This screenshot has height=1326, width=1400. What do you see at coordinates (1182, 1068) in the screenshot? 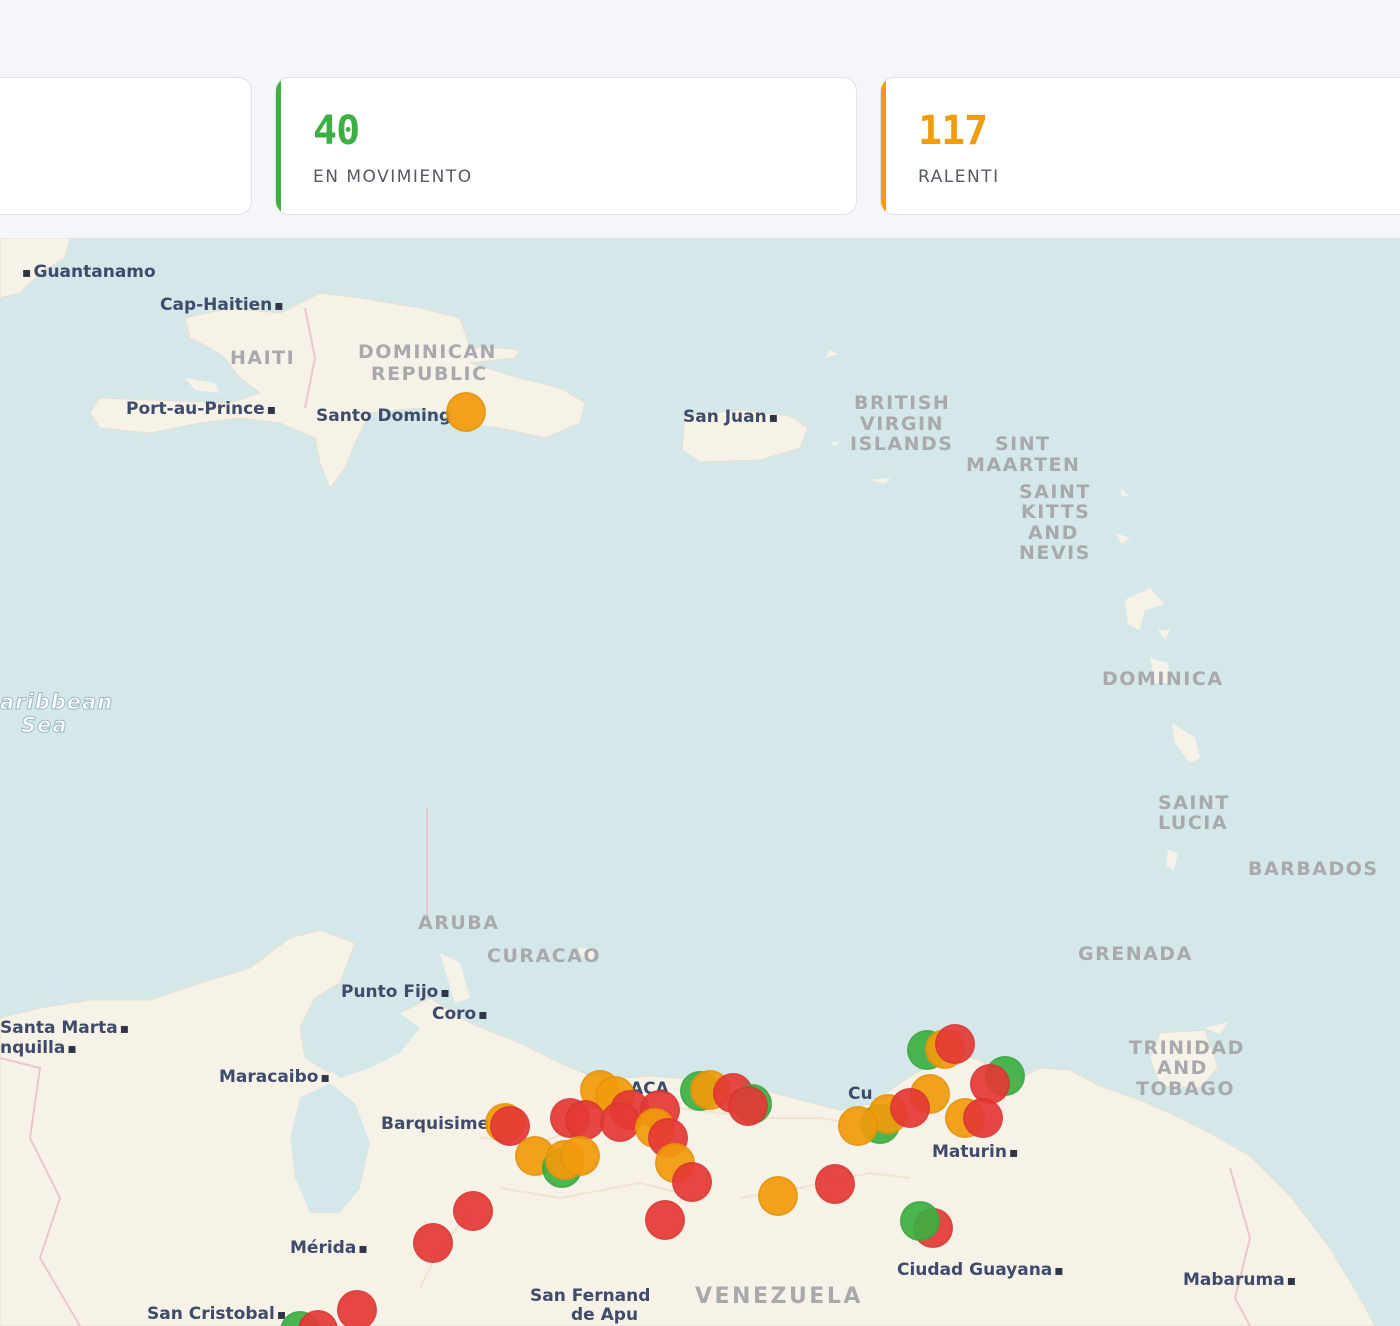
I see `country-tt-line2: AND` at bounding box center [1182, 1068].